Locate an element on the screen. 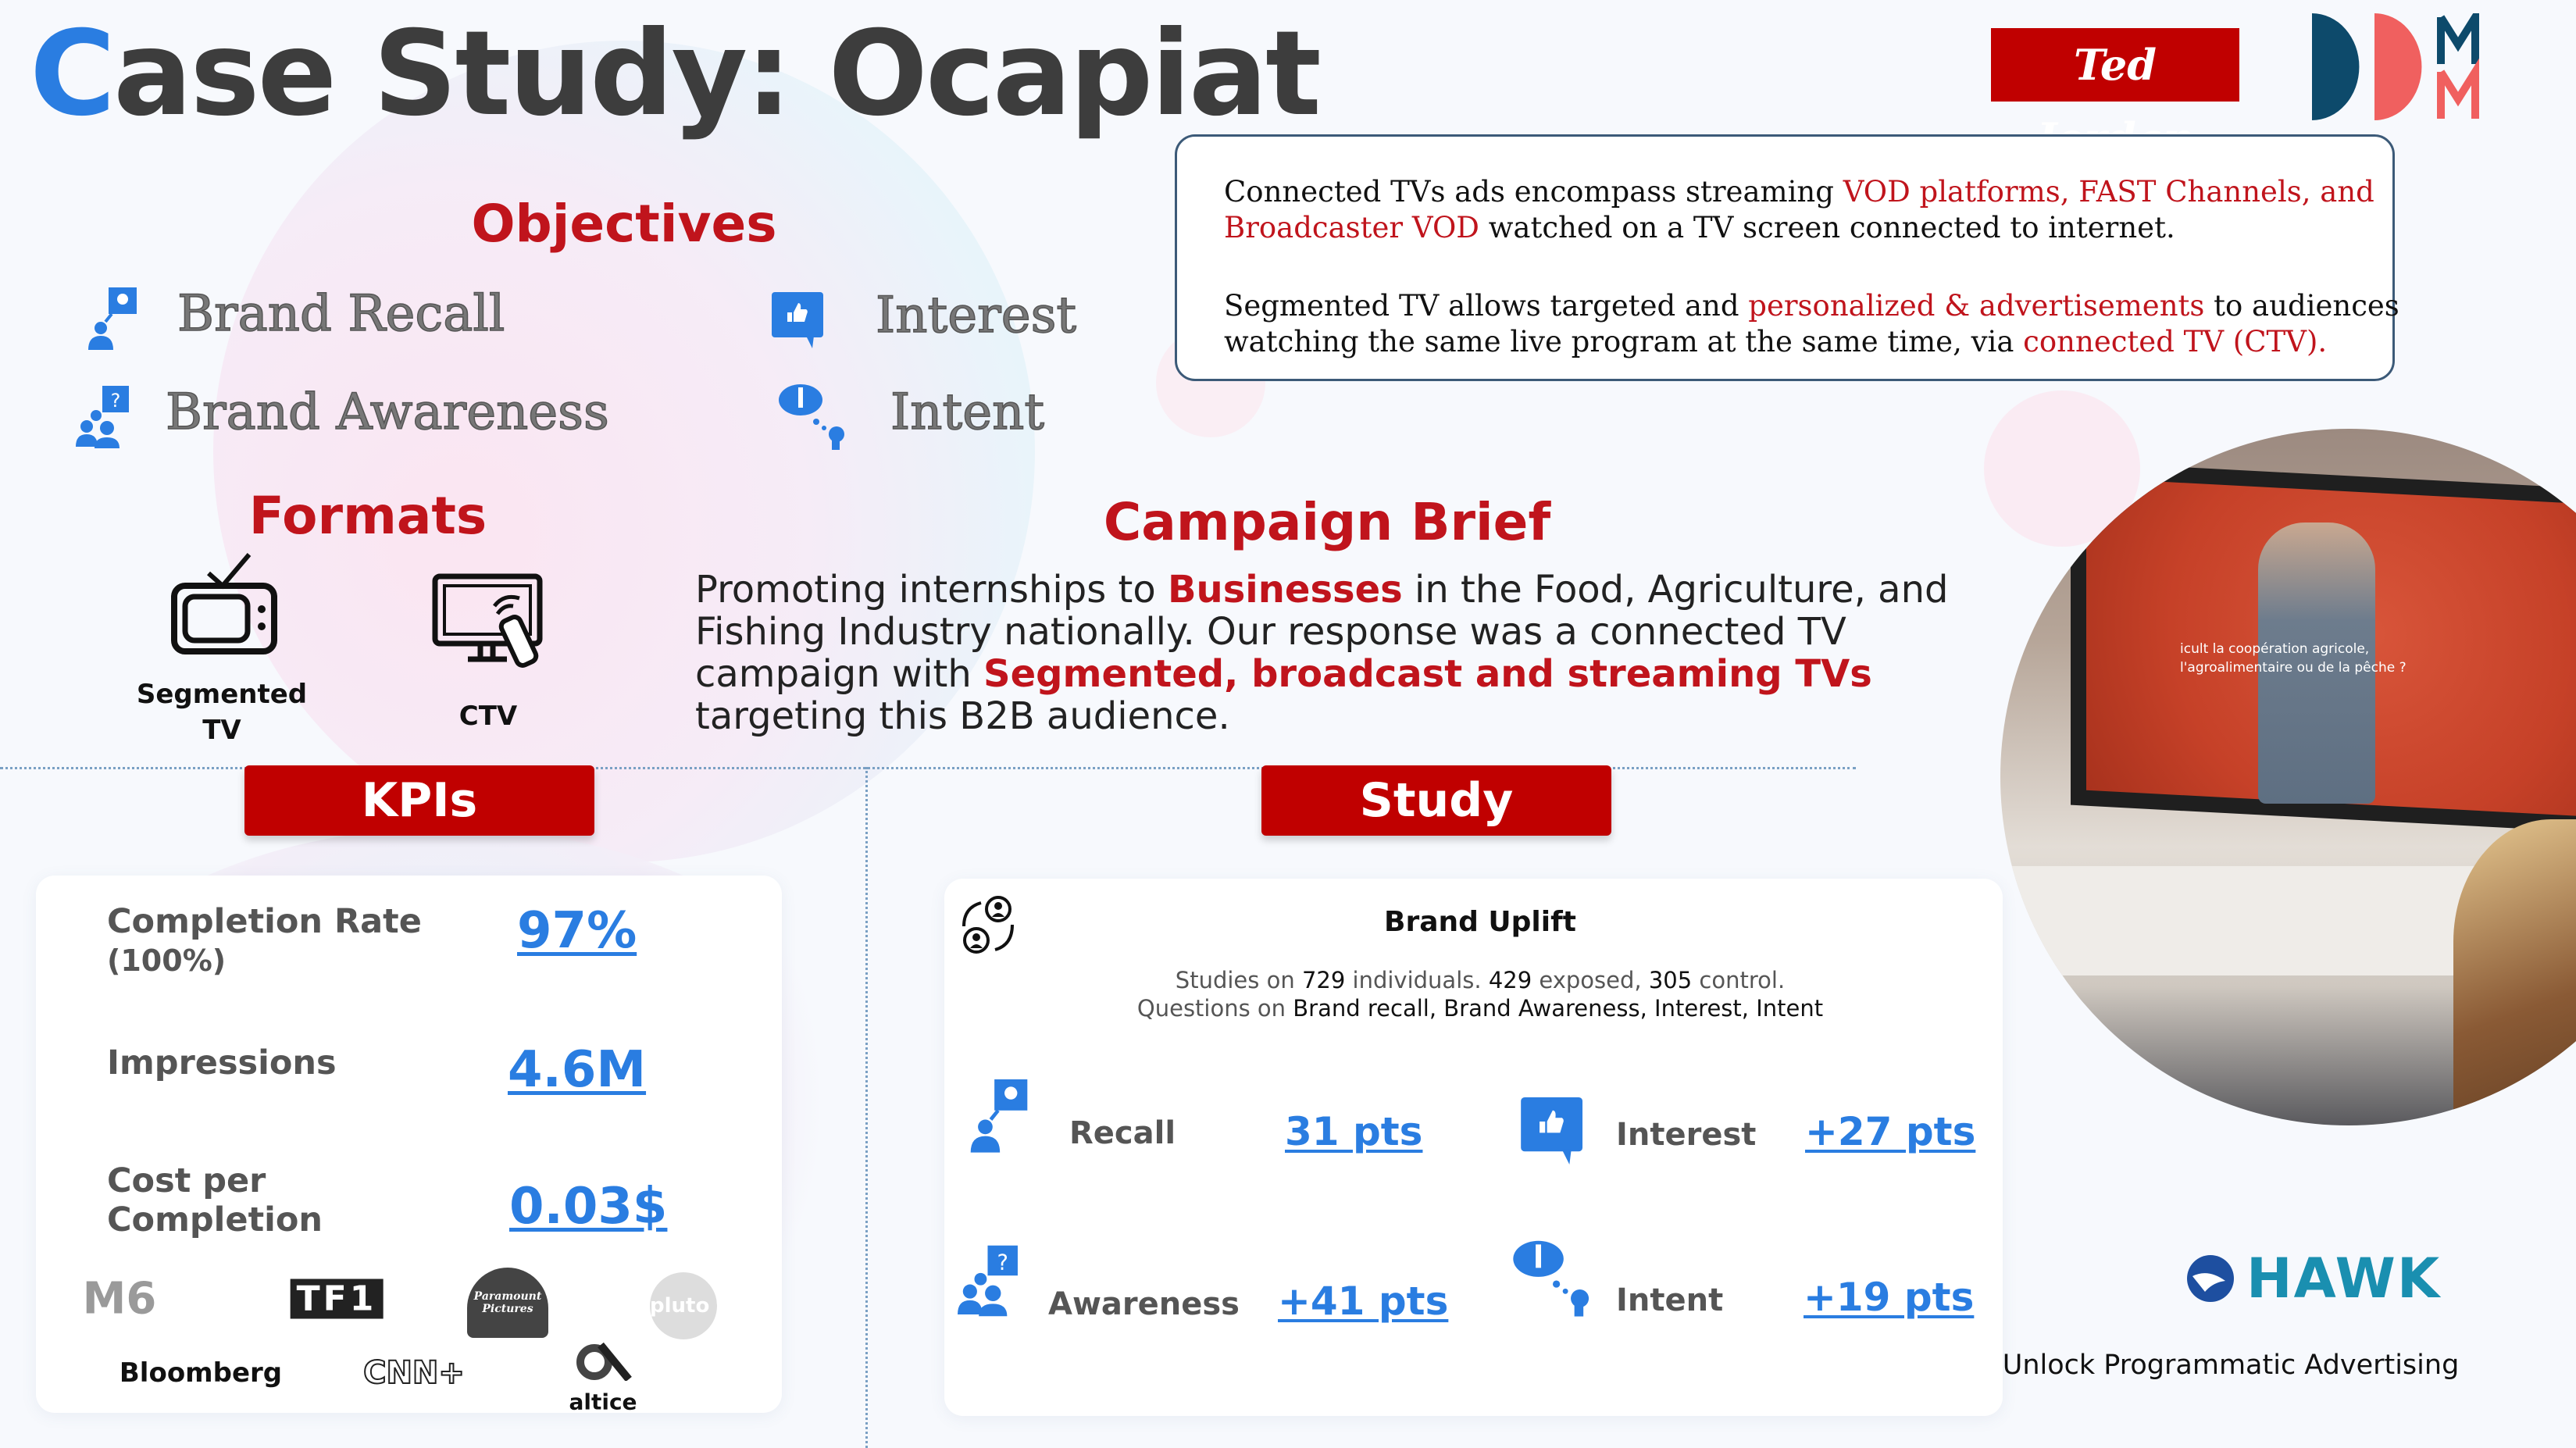 The width and height of the screenshot is (2576, 1448). retro-tv-icon is located at coordinates (224, 604).